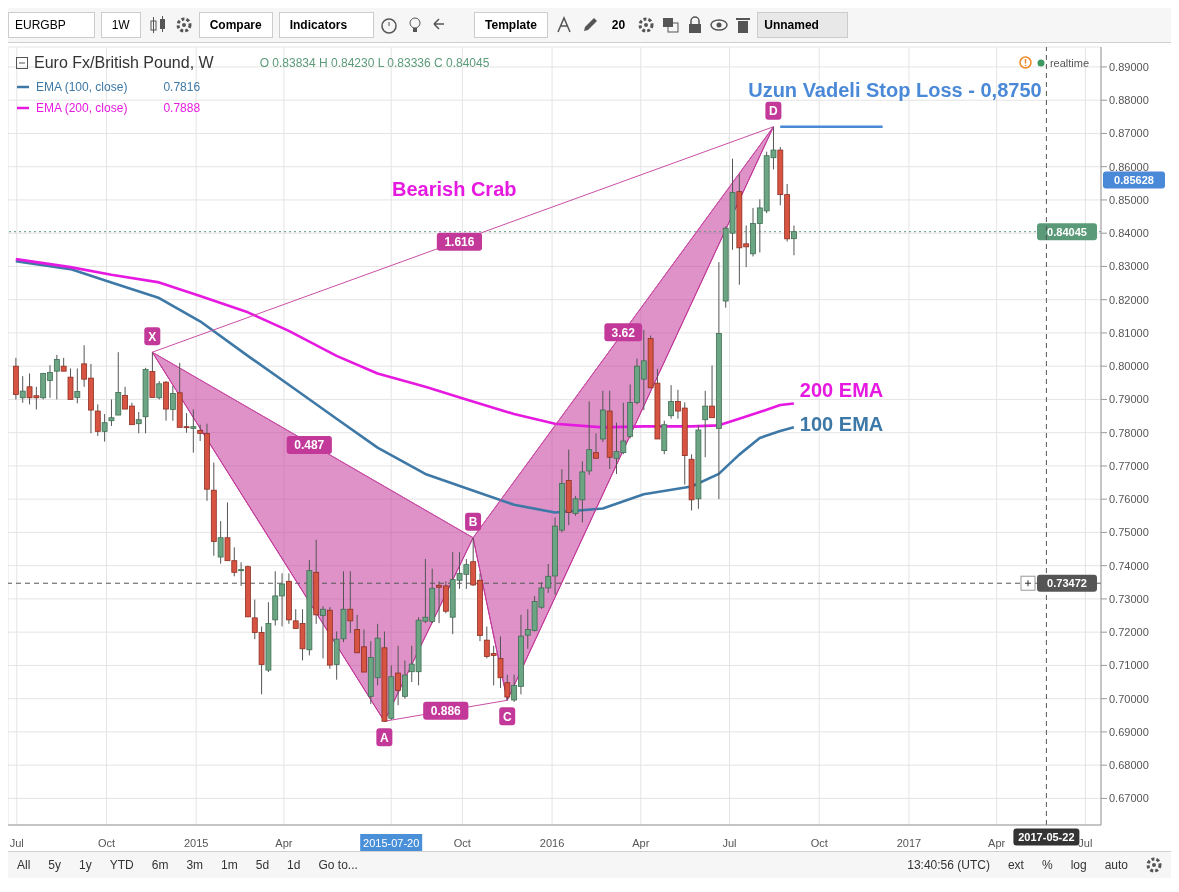 This screenshot has width=1179, height=892. What do you see at coordinates (1129, 166) in the screenshot?
I see `y-tick-label: 0.86000` at bounding box center [1129, 166].